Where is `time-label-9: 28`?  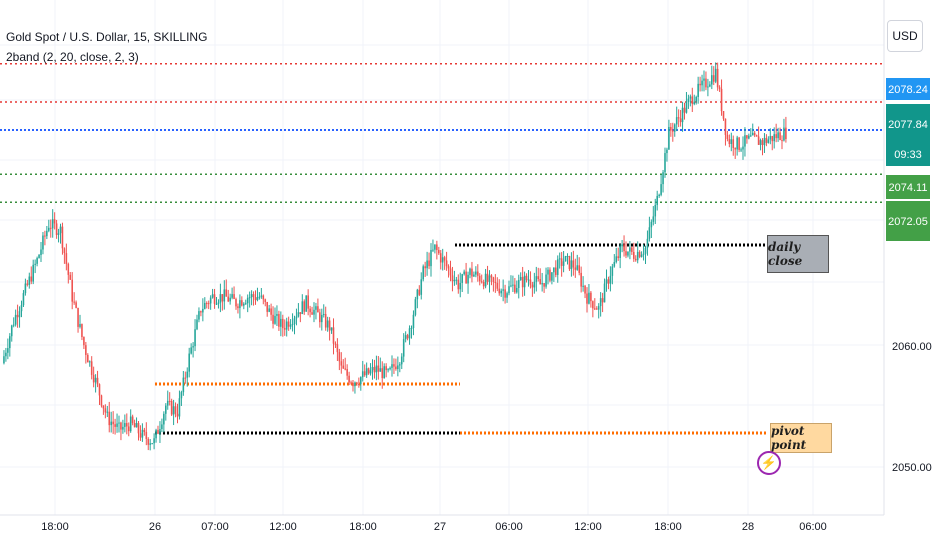
time-label-9: 28 is located at coordinates (748, 527).